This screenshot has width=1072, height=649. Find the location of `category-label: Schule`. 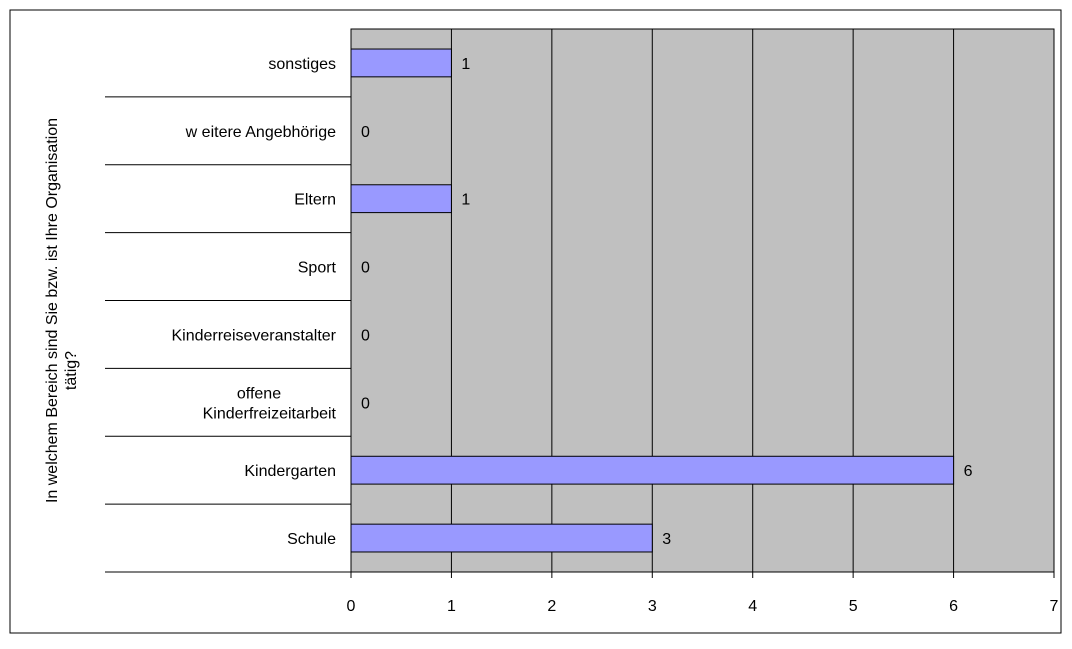

category-label: Schule is located at coordinates (311, 539).